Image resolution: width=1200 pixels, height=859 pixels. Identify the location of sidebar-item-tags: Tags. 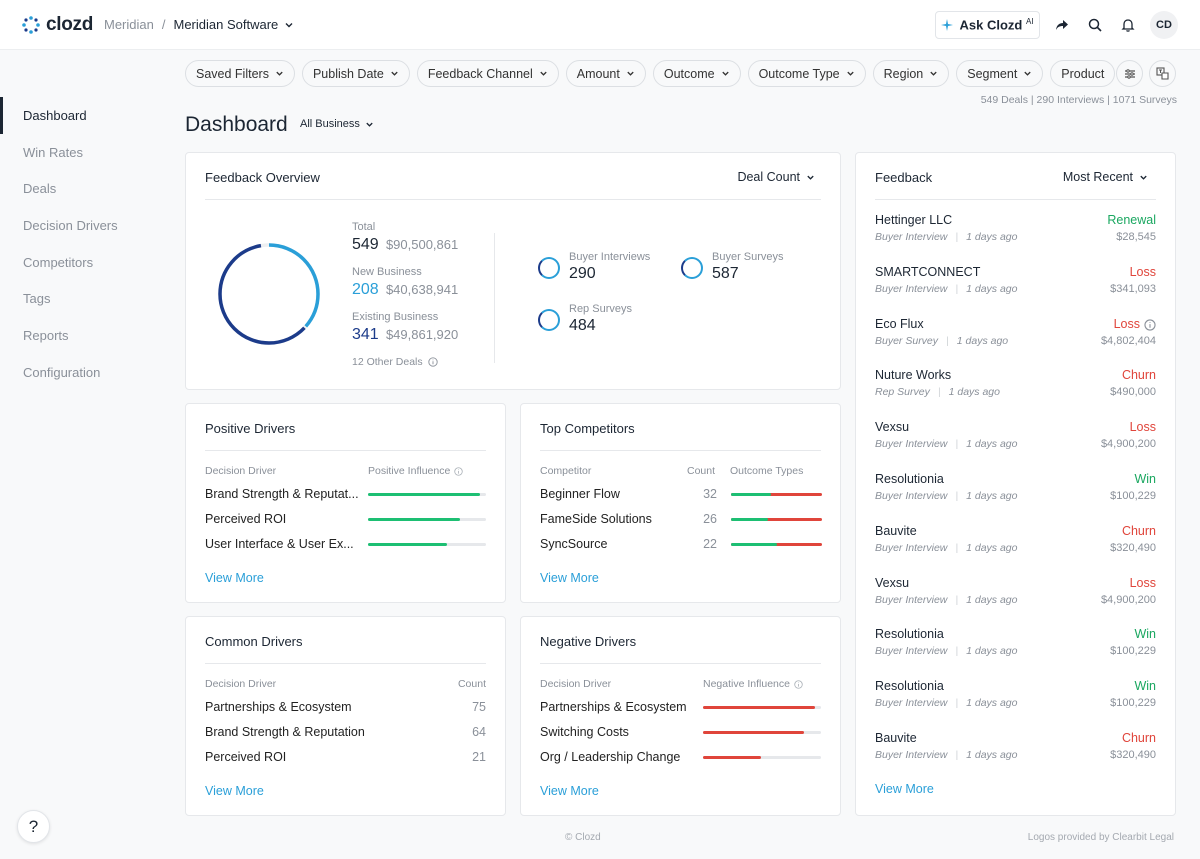
(37, 299).